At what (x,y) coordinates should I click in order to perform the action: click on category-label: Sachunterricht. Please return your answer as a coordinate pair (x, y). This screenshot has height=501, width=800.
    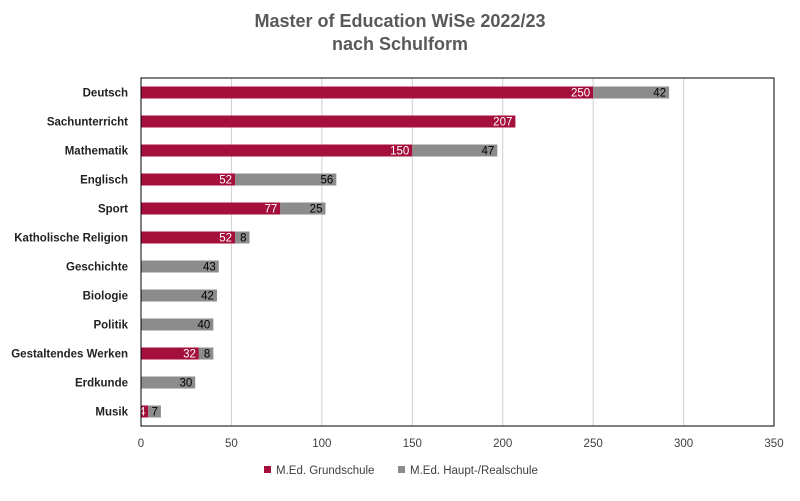
    Looking at the image, I should click on (87, 123).